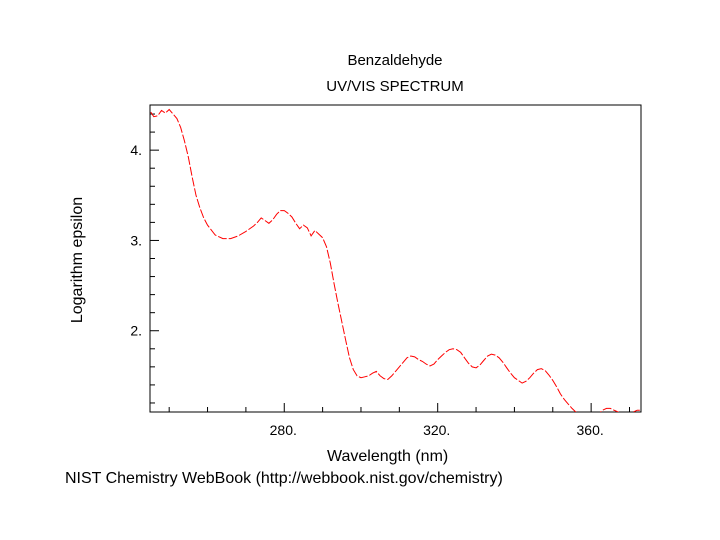 The width and height of the screenshot is (720, 540). Describe the element at coordinates (136, 240) in the screenshot. I see `y-tick-label: 3.` at that location.